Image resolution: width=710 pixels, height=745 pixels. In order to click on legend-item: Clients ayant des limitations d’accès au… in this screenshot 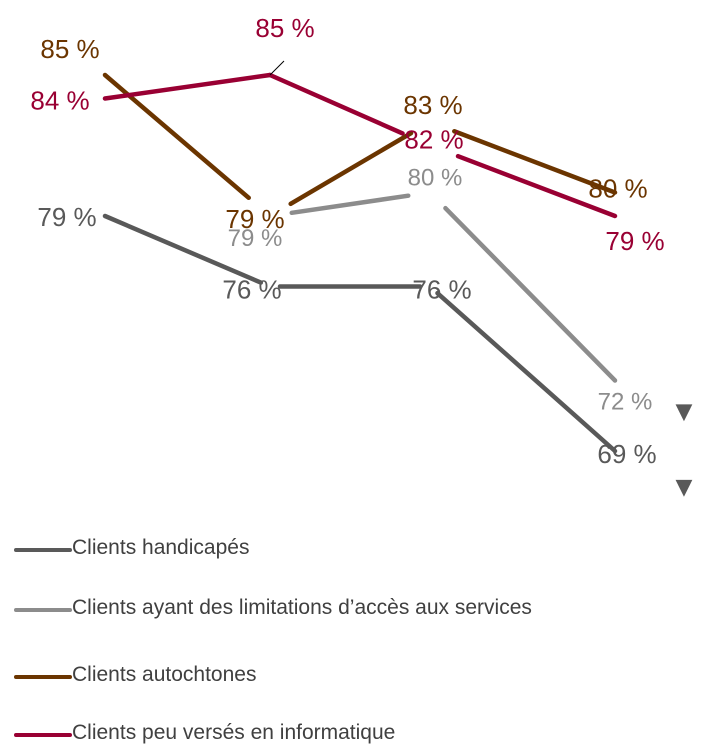, I will do `click(273, 608)`.